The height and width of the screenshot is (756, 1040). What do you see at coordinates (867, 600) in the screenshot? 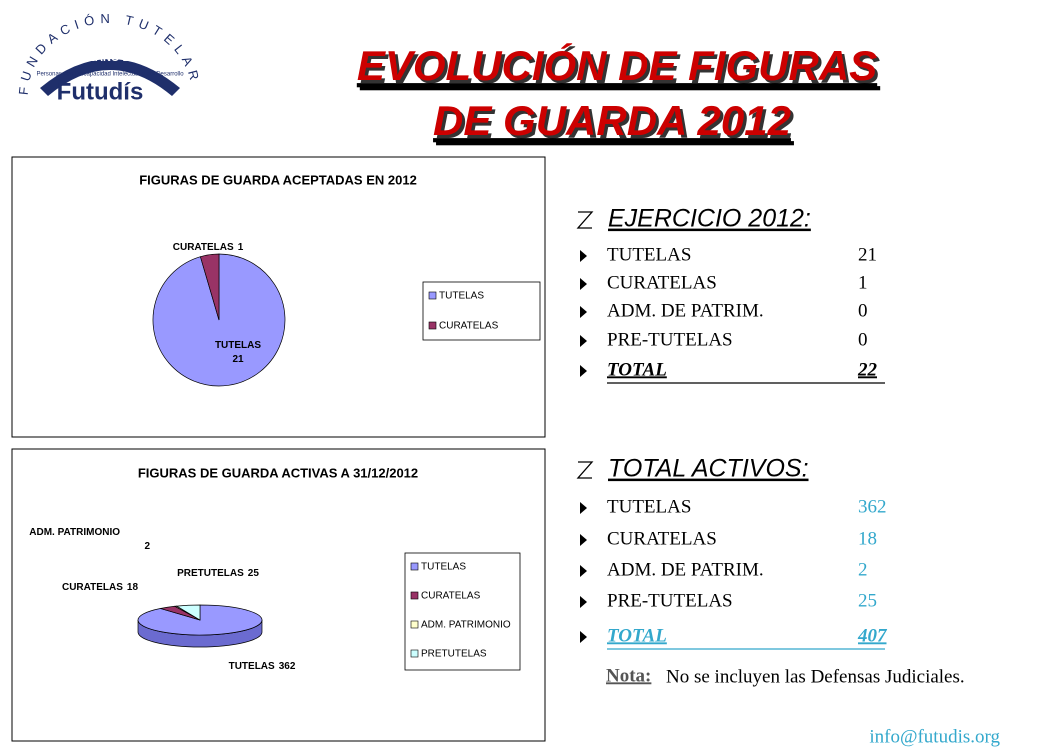
I see `item-value: 25` at bounding box center [867, 600].